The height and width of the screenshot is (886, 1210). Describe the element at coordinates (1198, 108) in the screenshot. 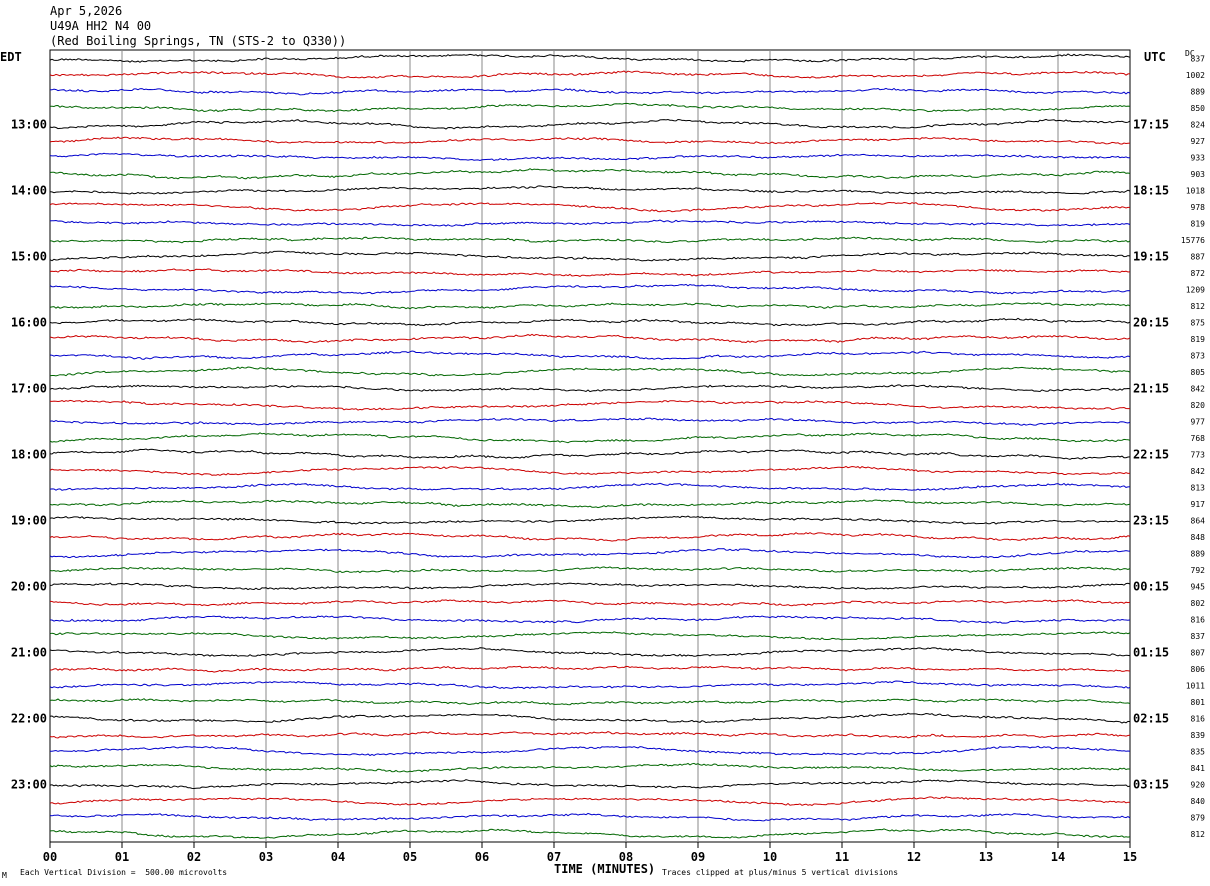

I see `dc-offset-value: 850` at that location.